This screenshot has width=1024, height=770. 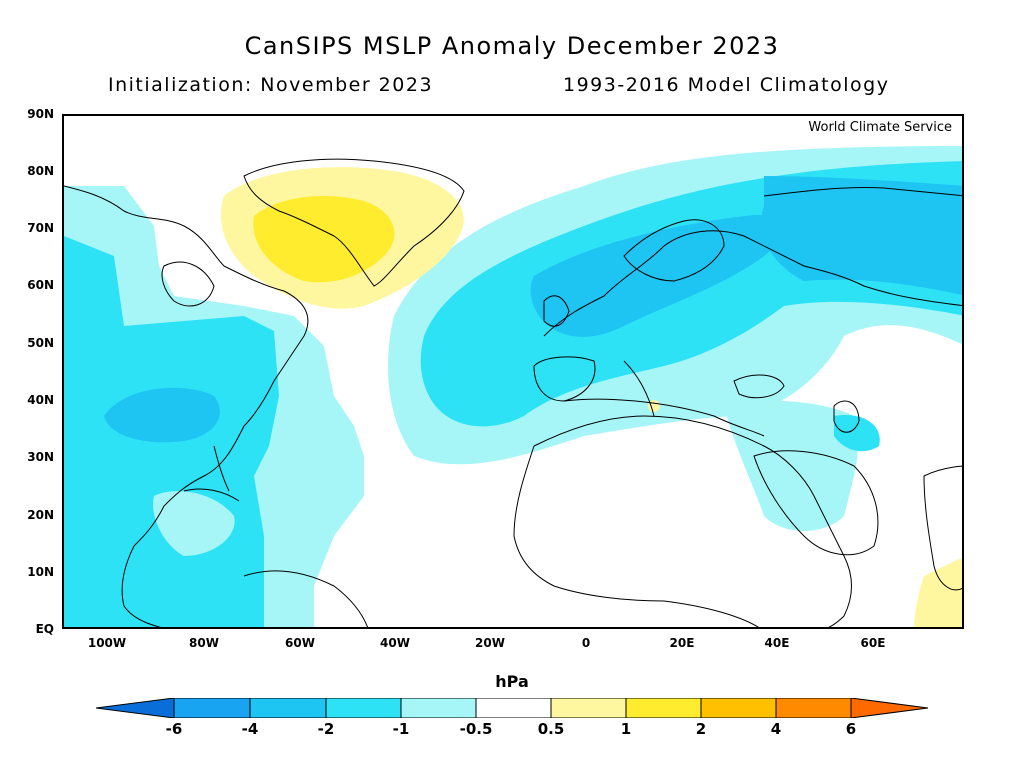 I want to click on contour-pos-mid-greenland, so click(x=324, y=239).